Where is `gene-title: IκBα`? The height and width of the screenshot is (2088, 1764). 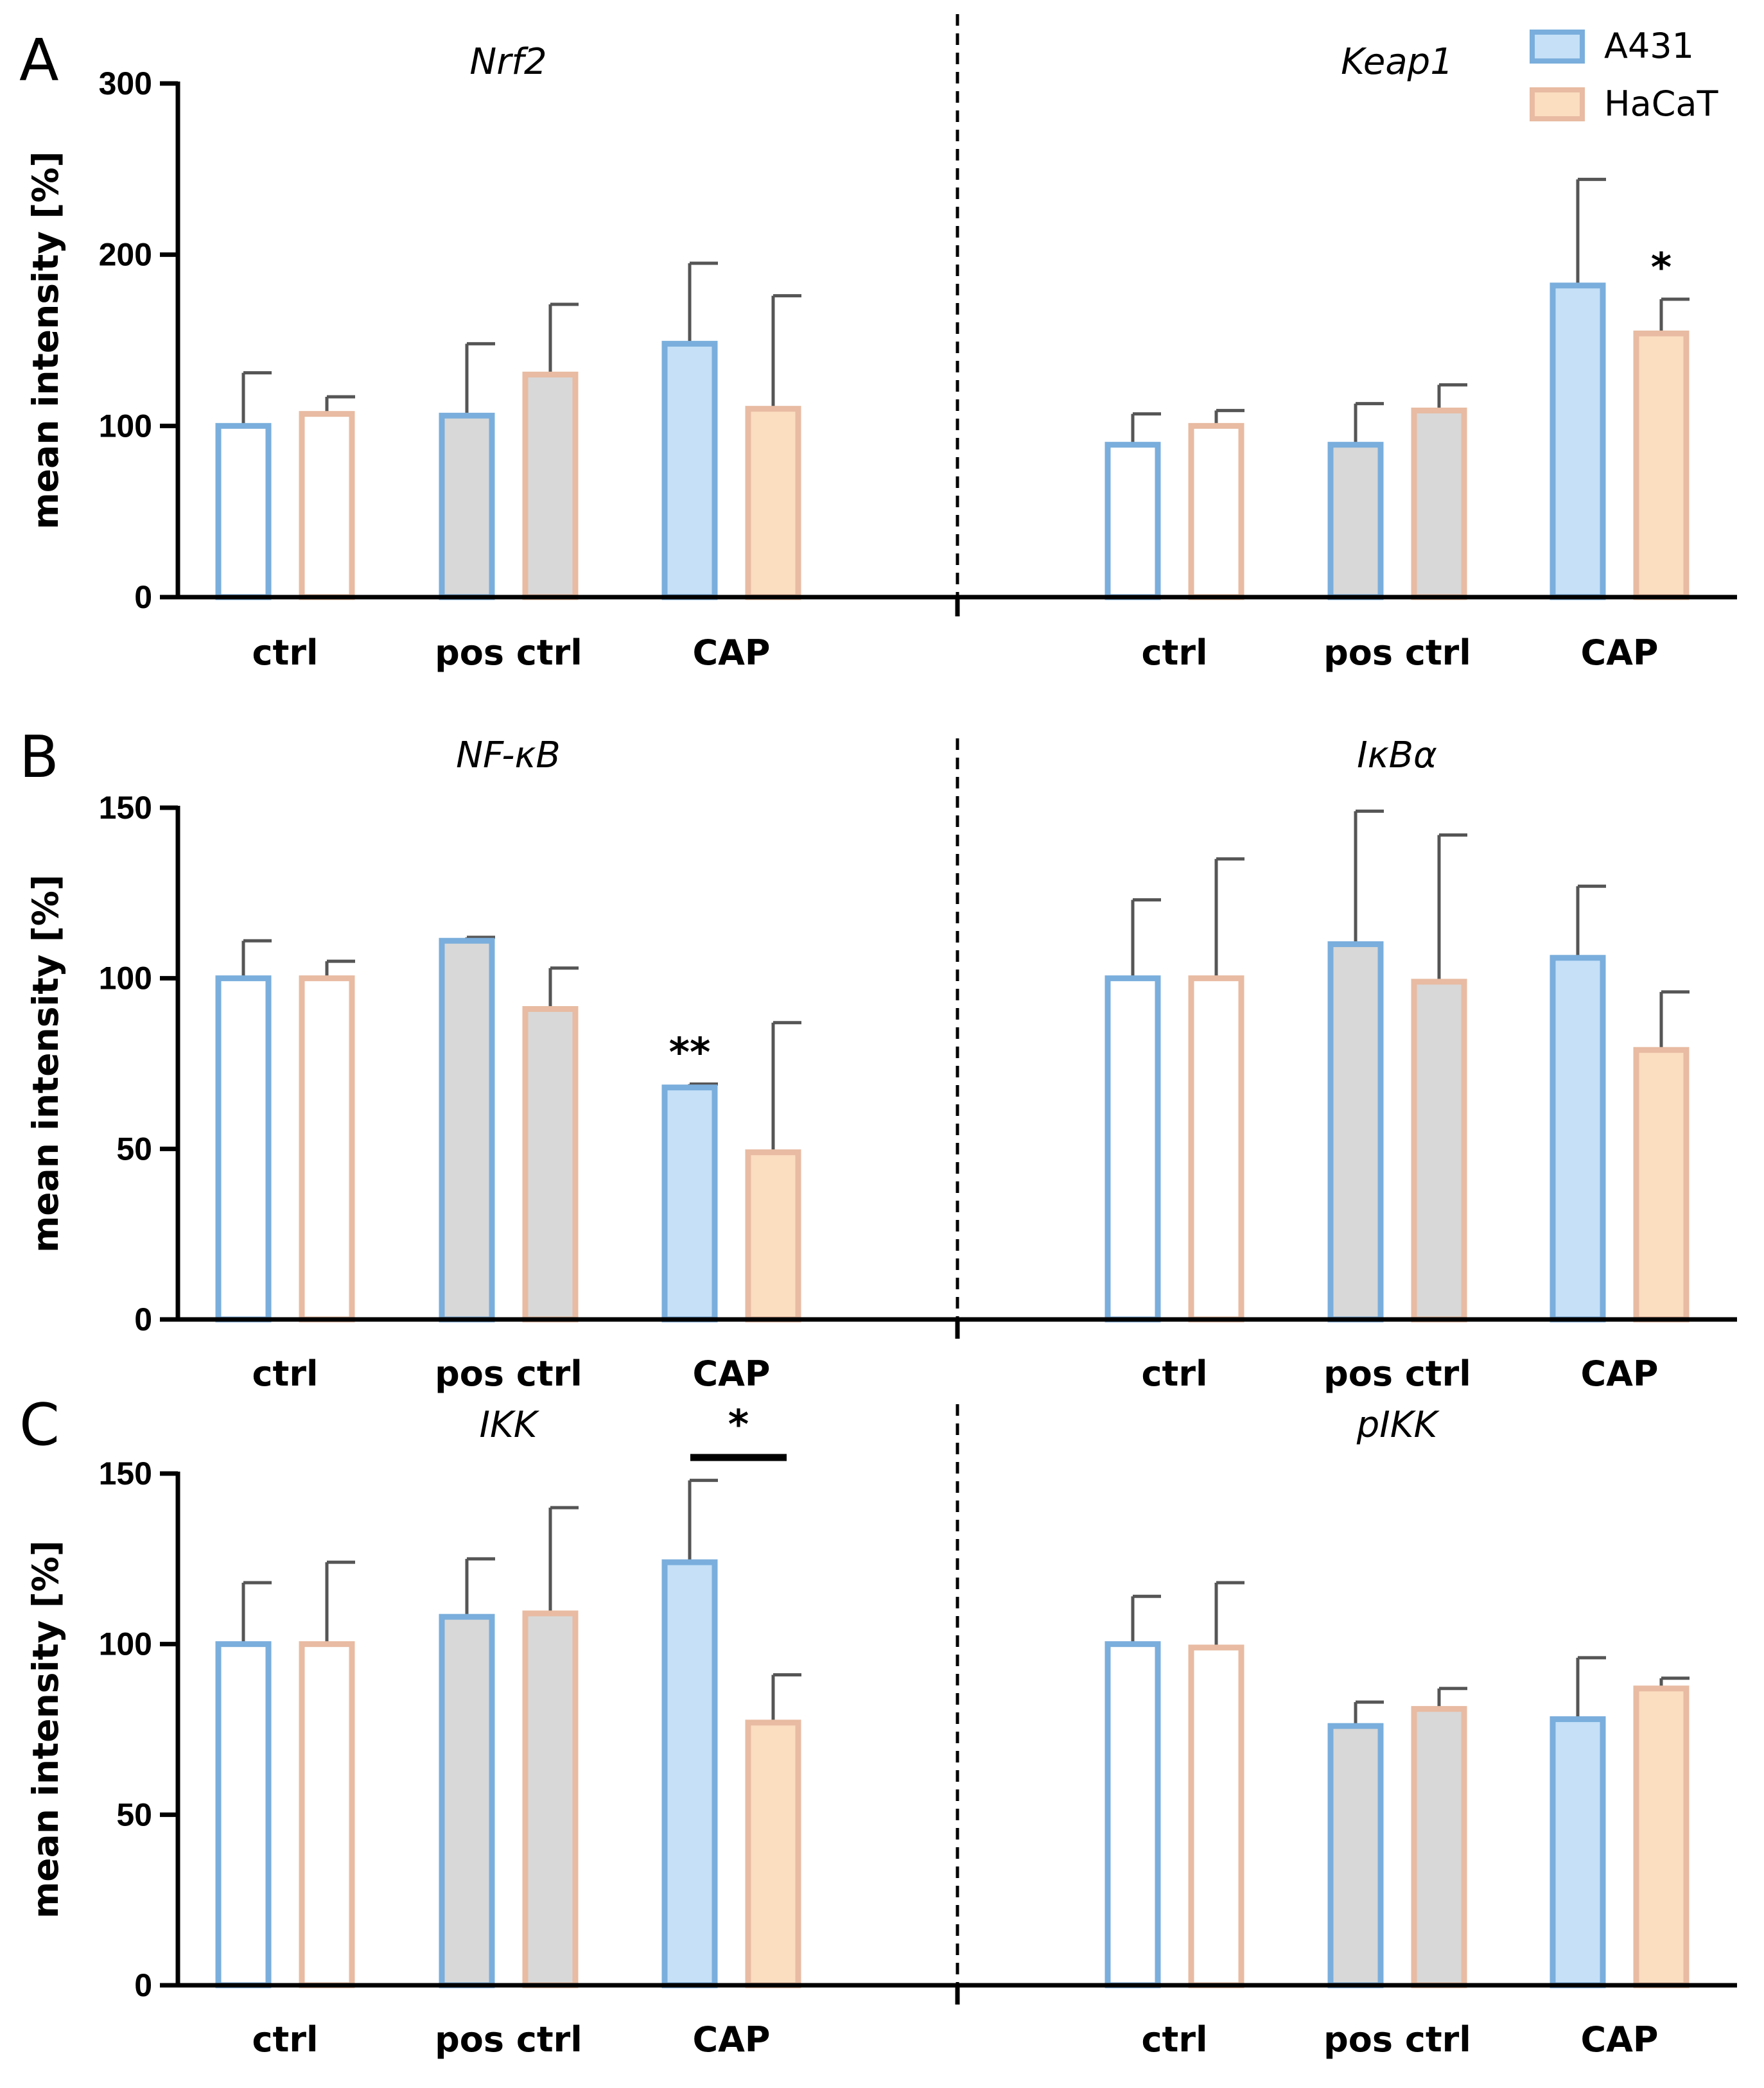
gene-title: IκBα is located at coordinates (1397, 755).